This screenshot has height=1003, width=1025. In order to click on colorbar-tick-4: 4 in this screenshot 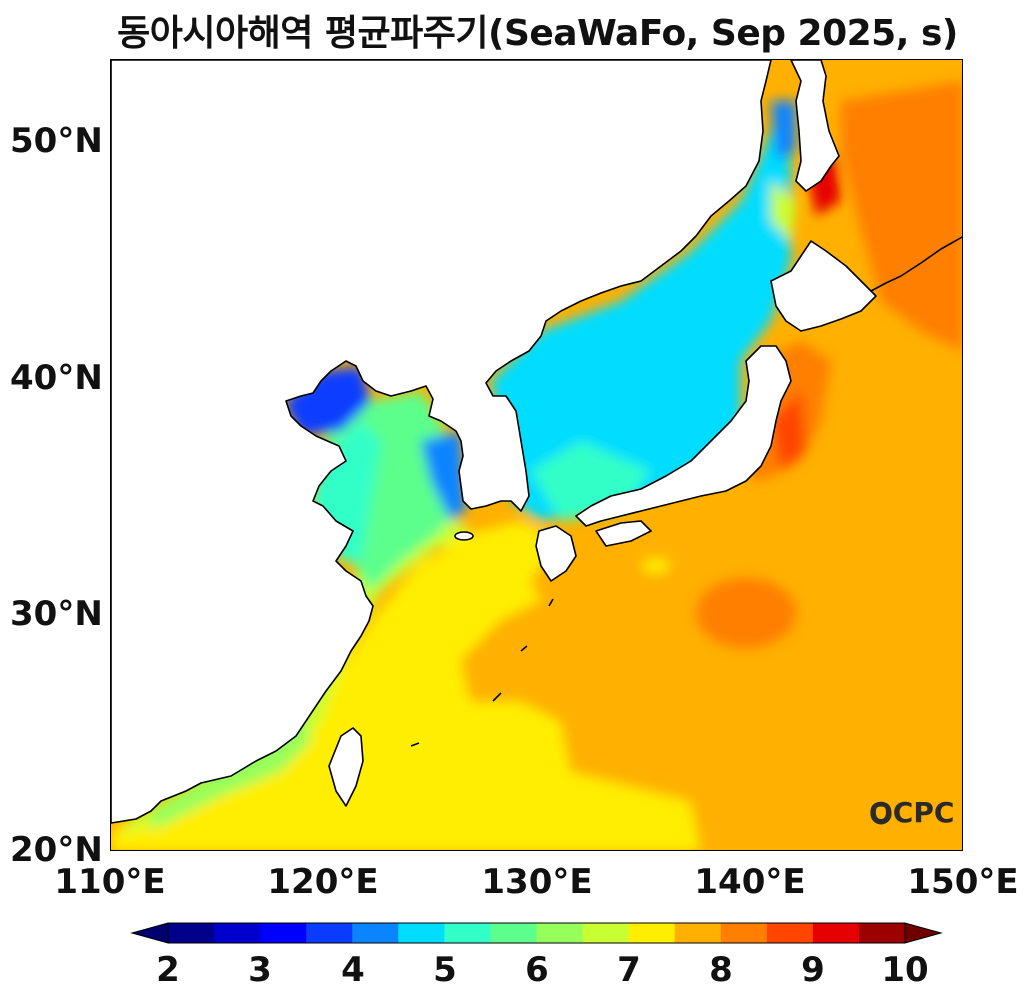, I will do `click(353, 970)`.